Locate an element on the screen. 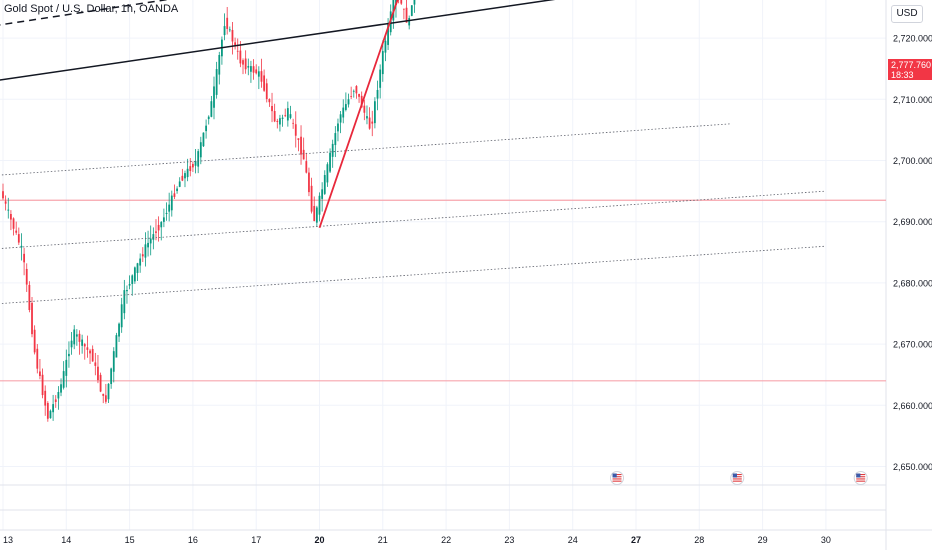  time-axis: 13 14 15 16 17 20 21 22 23 24 27 28 29 30 is located at coordinates (417, 540).